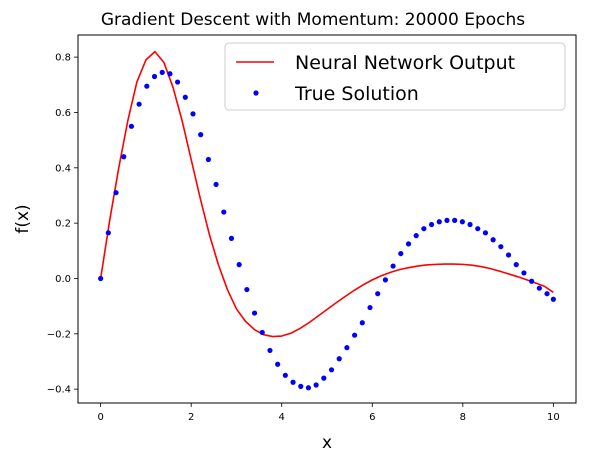  I want to click on y-axis-label: f(x), so click(23, 218).